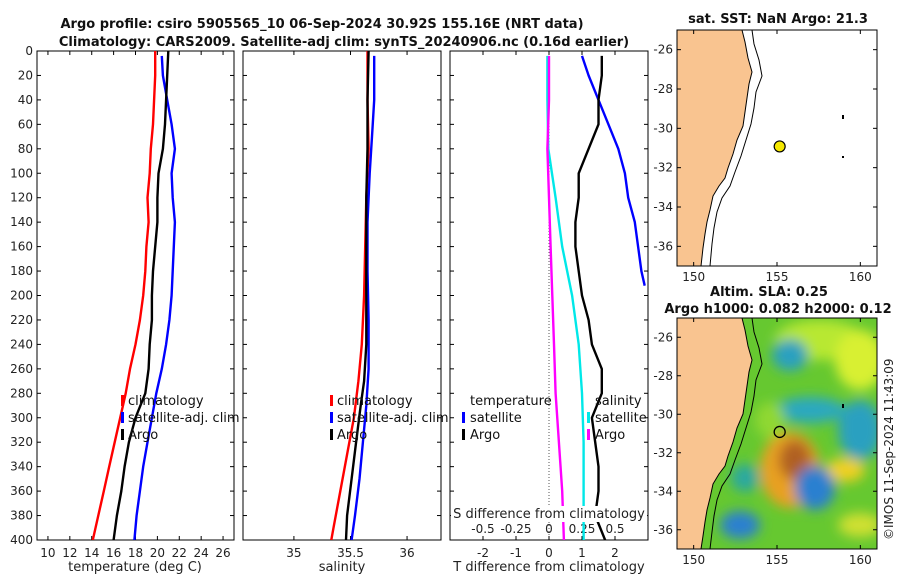 The image size is (900, 580). What do you see at coordinates (582, 529) in the screenshot?
I see `s-diff-tick-label: 0.25` at bounding box center [582, 529].